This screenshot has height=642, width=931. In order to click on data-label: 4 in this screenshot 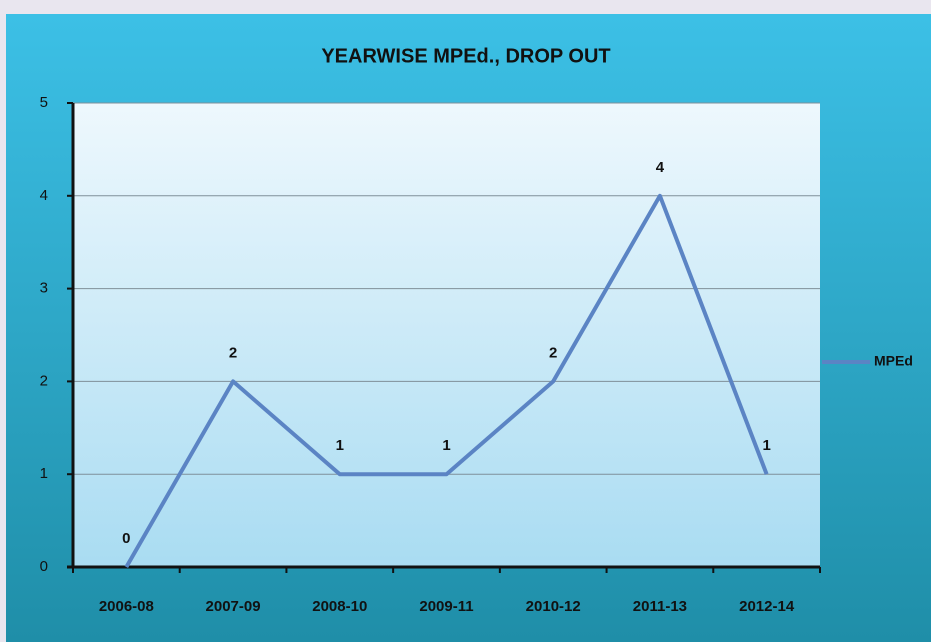, I will do `click(660, 167)`.